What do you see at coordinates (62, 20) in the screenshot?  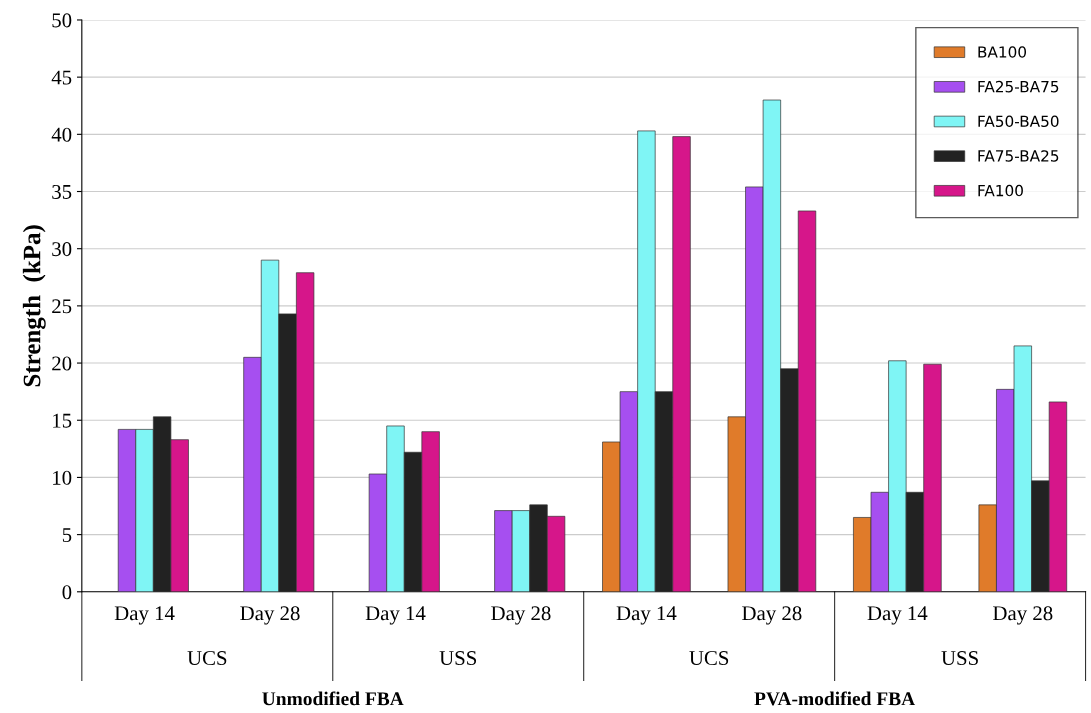 I see `y-tick-label: 50` at bounding box center [62, 20].